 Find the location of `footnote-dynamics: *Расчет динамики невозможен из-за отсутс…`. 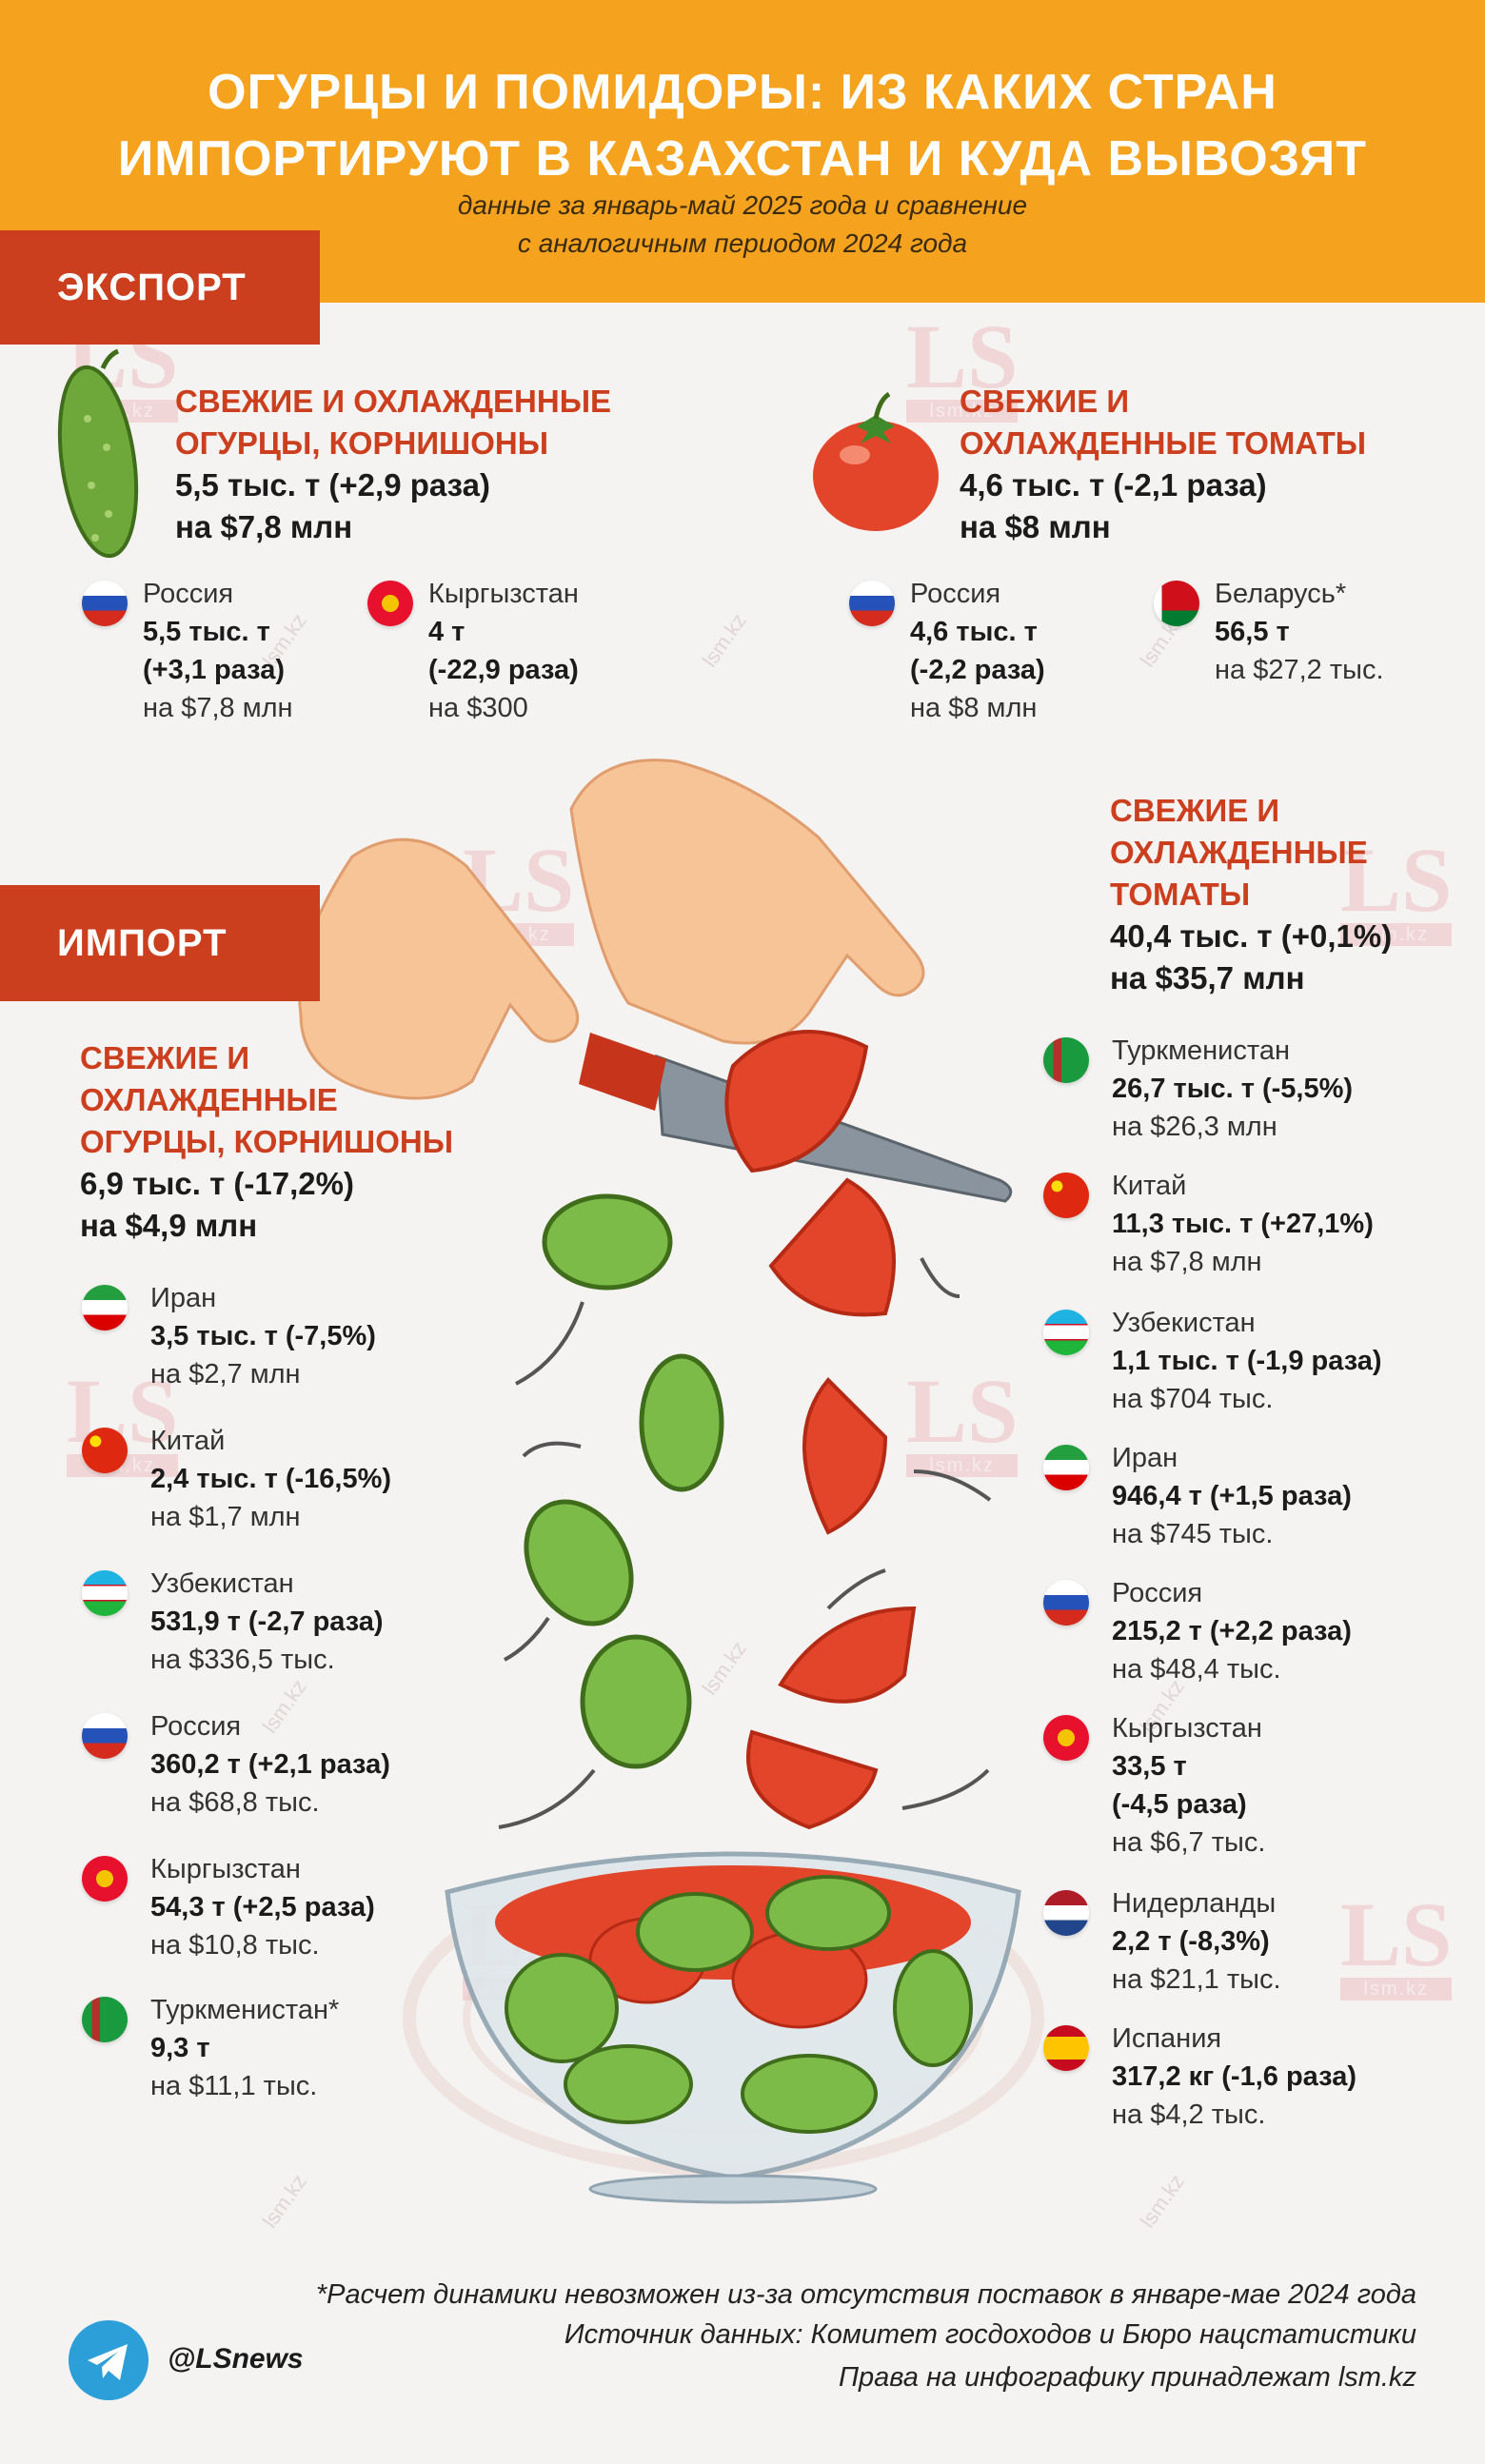

footnote-dynamics: *Расчет динамики невозможен из-за отсутс… is located at coordinates (865, 2294).